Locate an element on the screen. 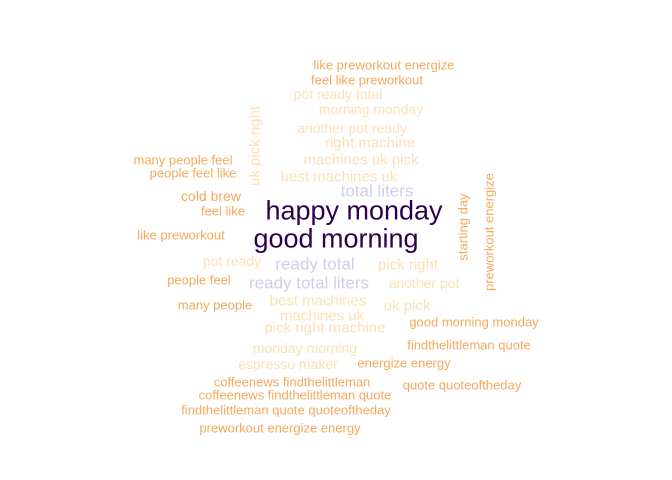  cloud-word: total liters is located at coordinates (377, 191).